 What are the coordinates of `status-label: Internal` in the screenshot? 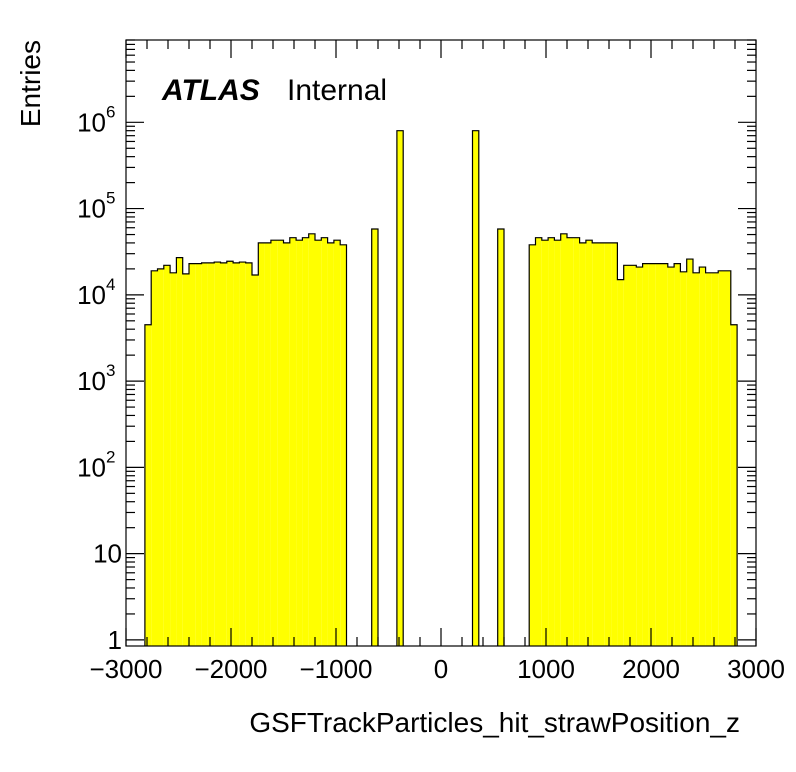 It's located at (337, 90).